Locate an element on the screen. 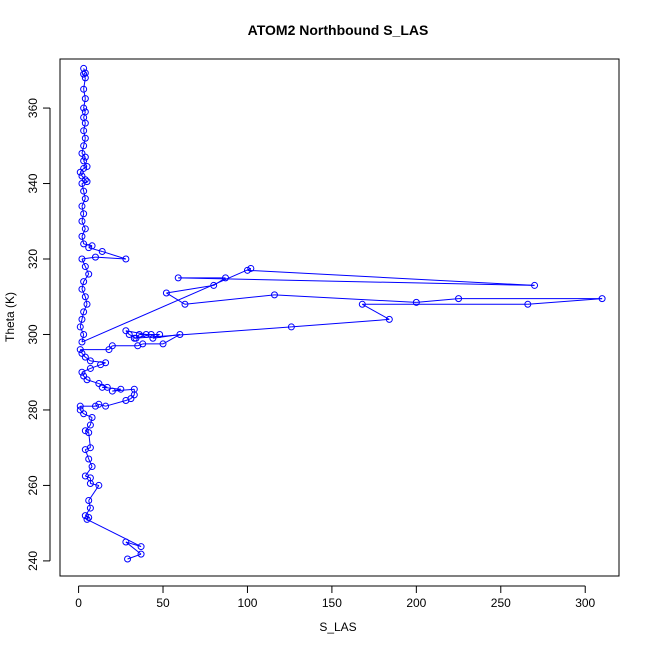 Image resolution: width=650 pixels, height=650 pixels. x-tick-label: 200 is located at coordinates (416, 603).